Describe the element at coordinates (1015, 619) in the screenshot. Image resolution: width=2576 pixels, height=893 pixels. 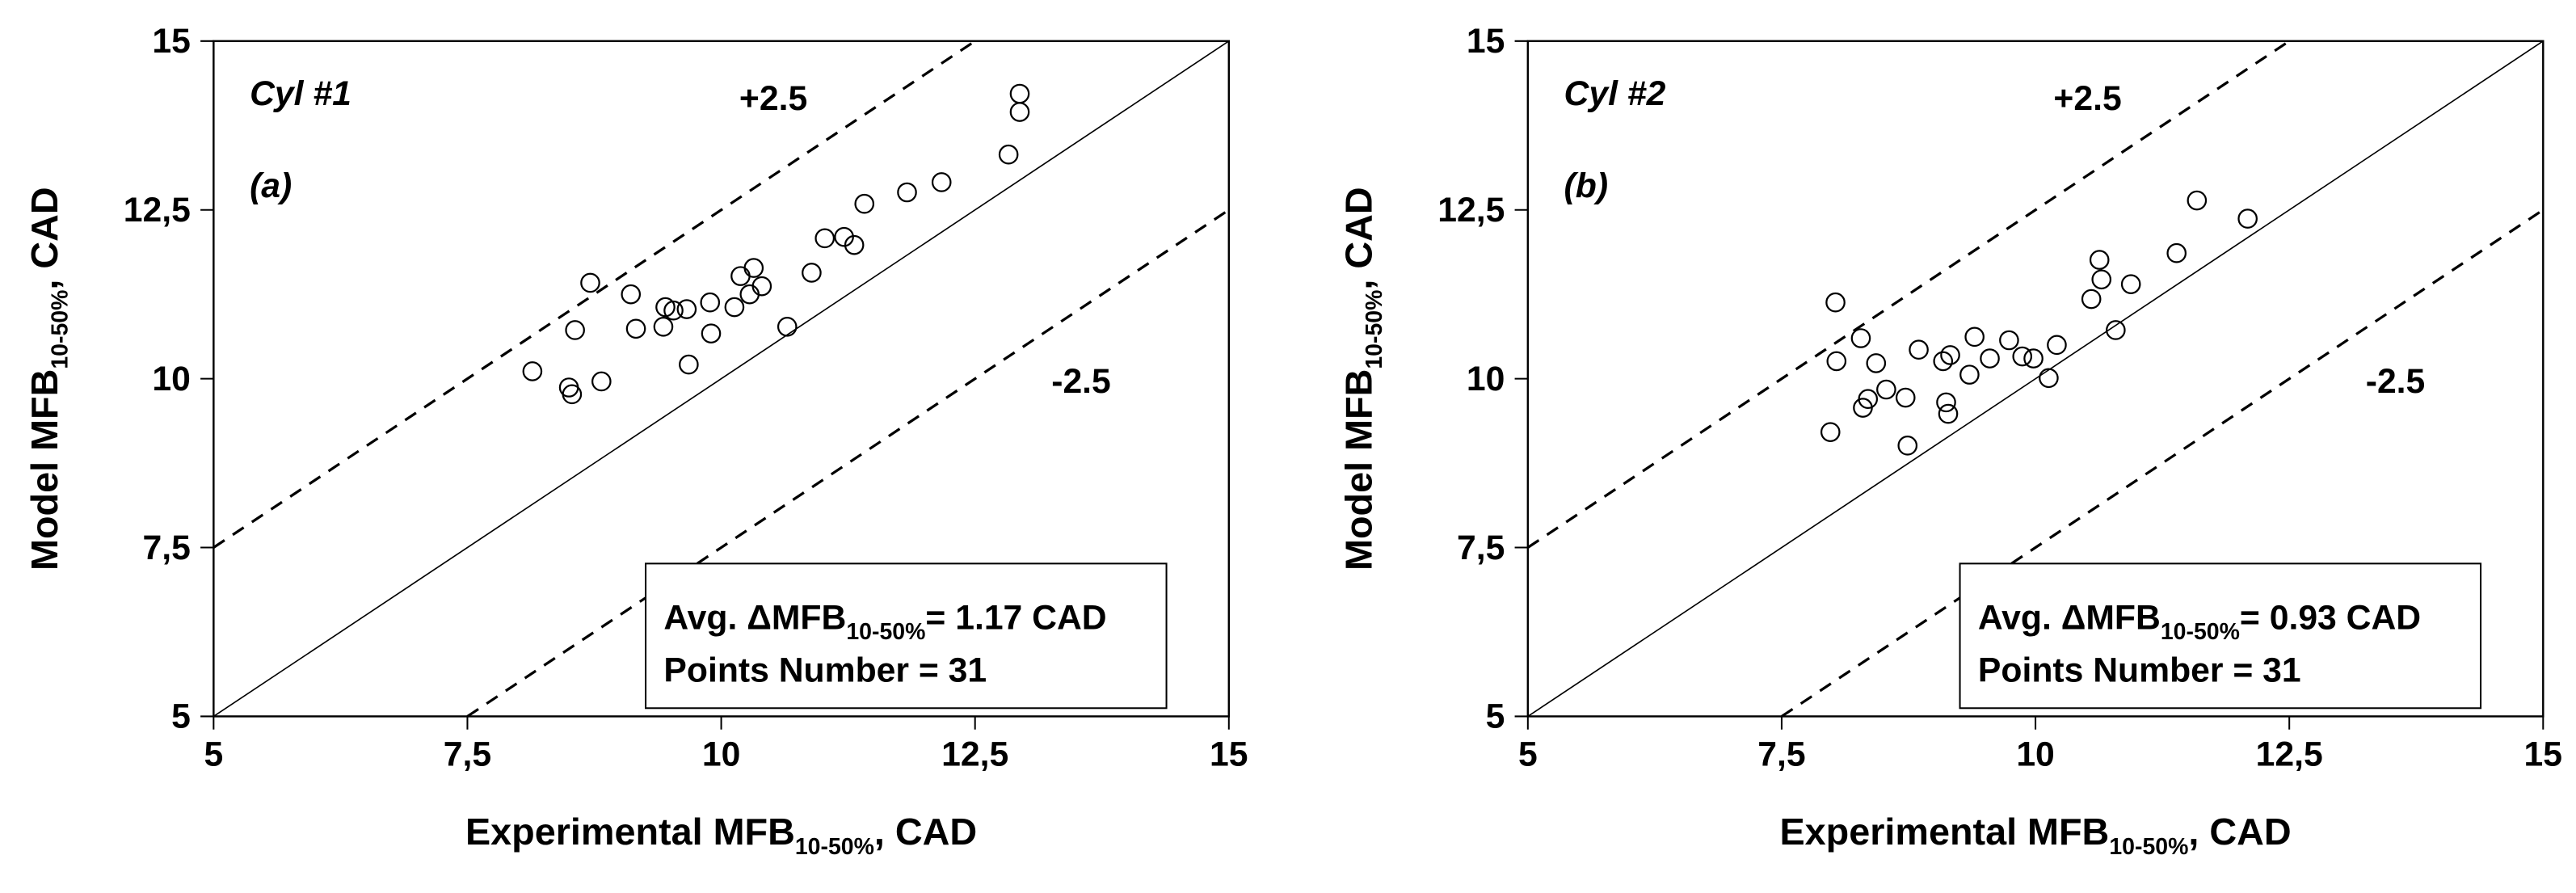
I see `label-text: = 1.17 CAD` at that location.